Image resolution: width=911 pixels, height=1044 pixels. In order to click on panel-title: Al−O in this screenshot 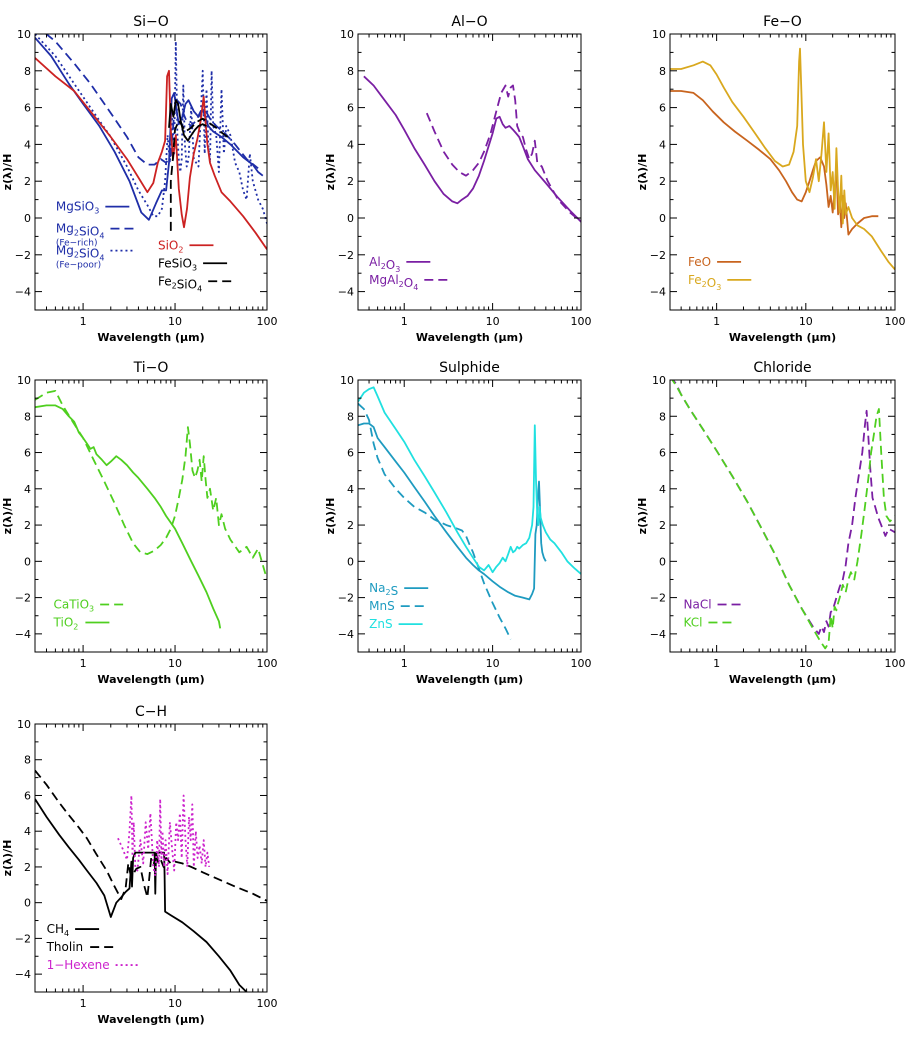, I will do `click(469, 22)`.